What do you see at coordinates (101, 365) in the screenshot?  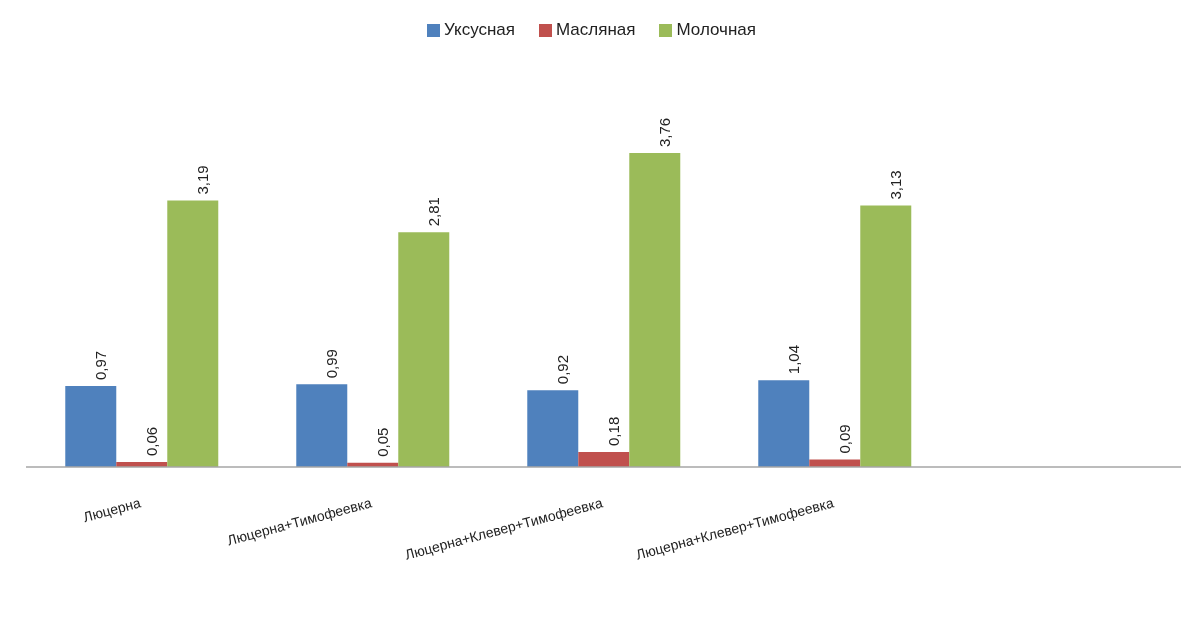 I see `data-label: 0,97` at bounding box center [101, 365].